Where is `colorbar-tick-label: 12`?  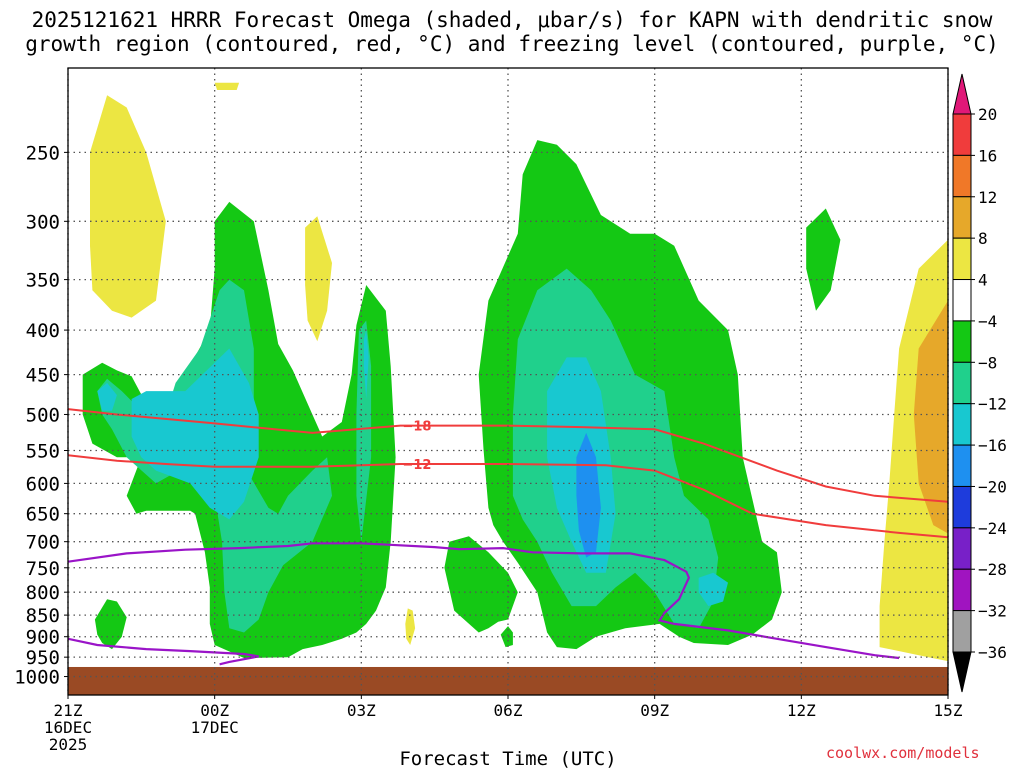
colorbar-tick-label: 12 is located at coordinates (987, 197).